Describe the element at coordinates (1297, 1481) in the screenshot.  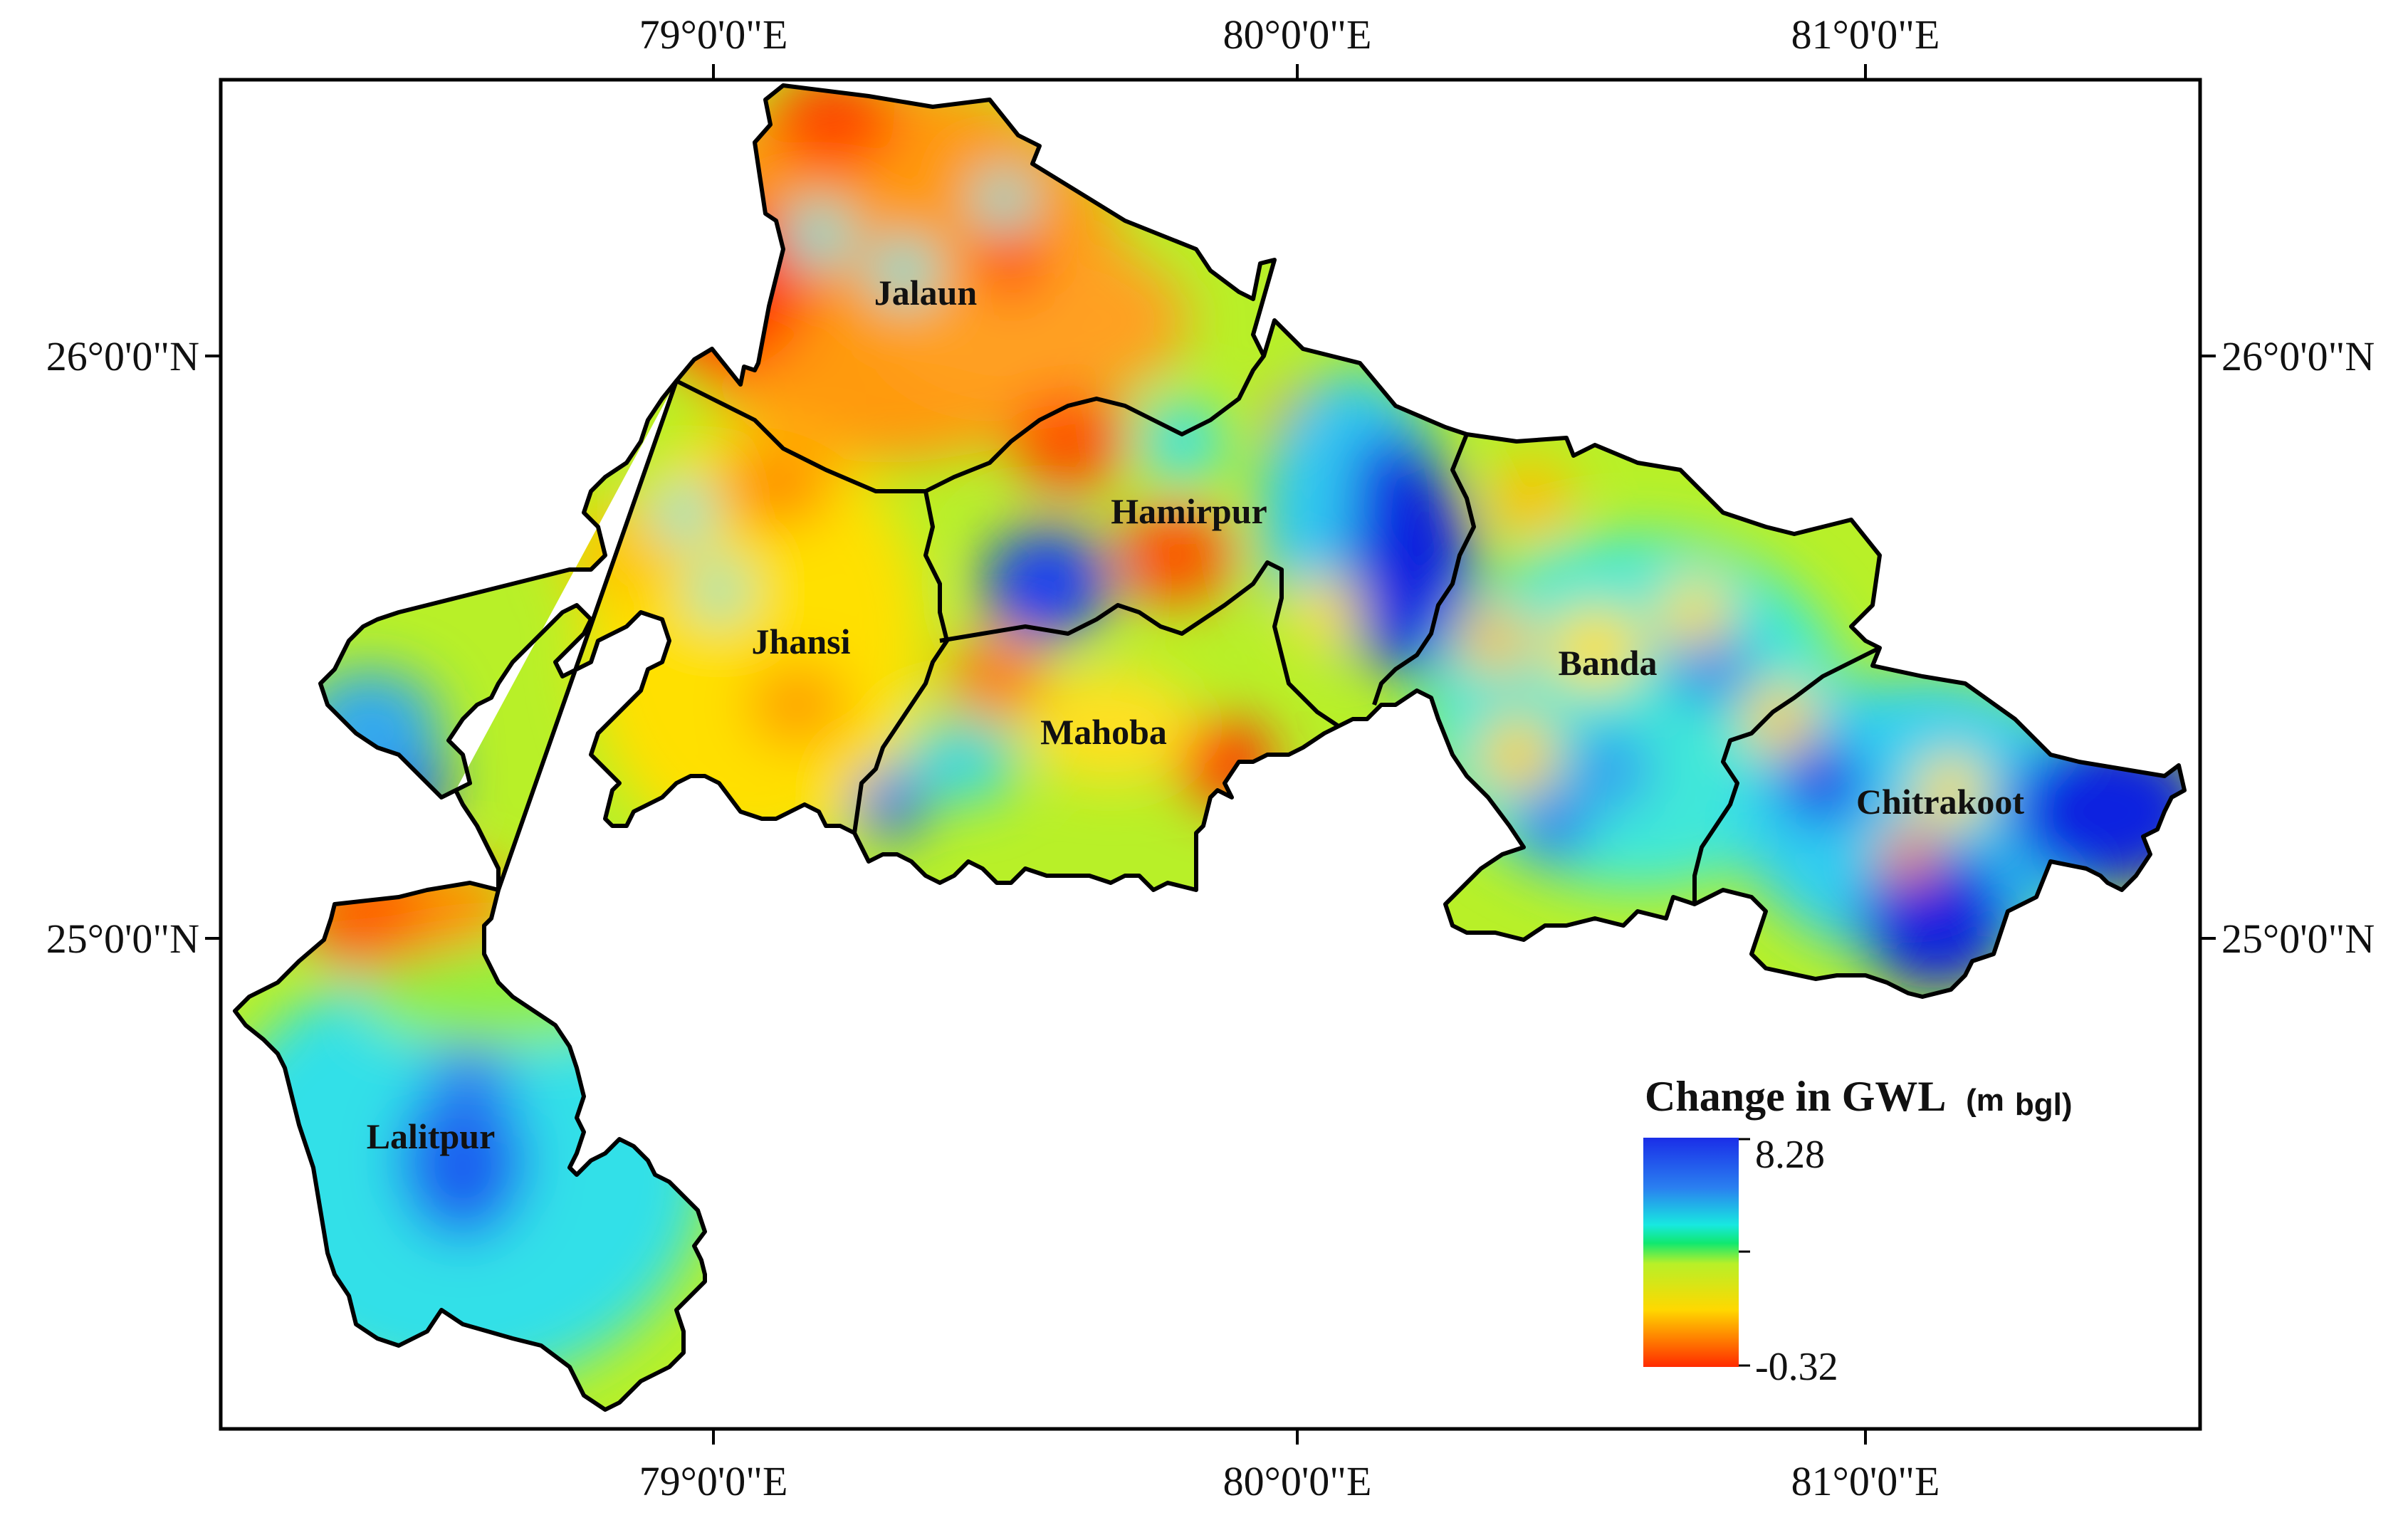
I see `lon-tick-bottom-80: 80°0'0"E` at that location.